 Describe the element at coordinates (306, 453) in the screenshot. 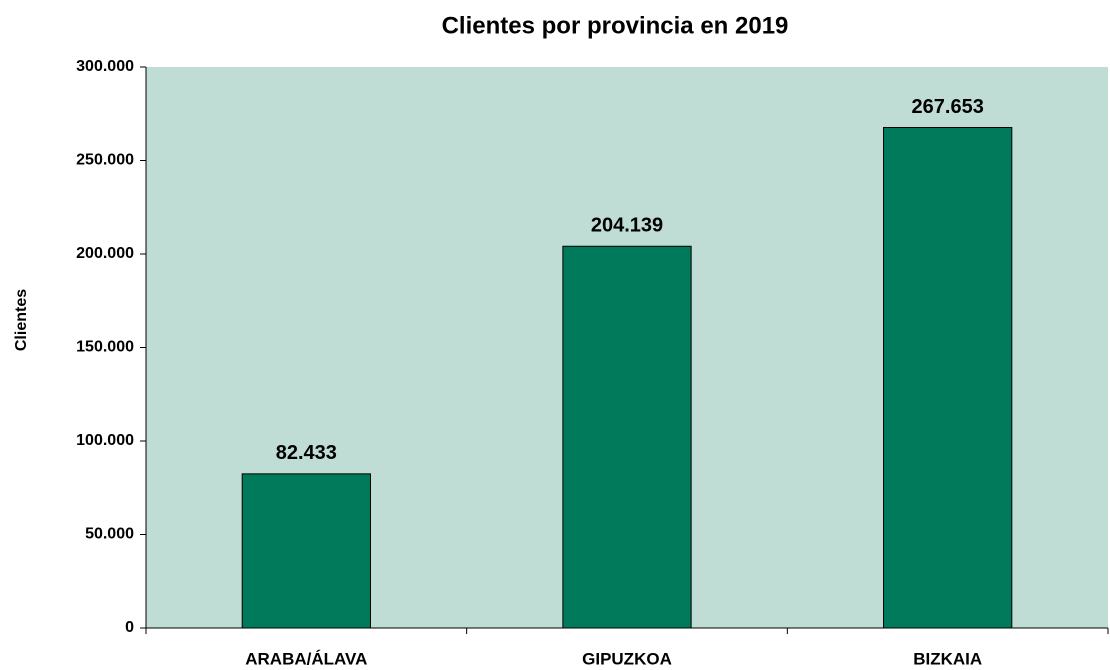

I see `value-label: 82.433` at that location.